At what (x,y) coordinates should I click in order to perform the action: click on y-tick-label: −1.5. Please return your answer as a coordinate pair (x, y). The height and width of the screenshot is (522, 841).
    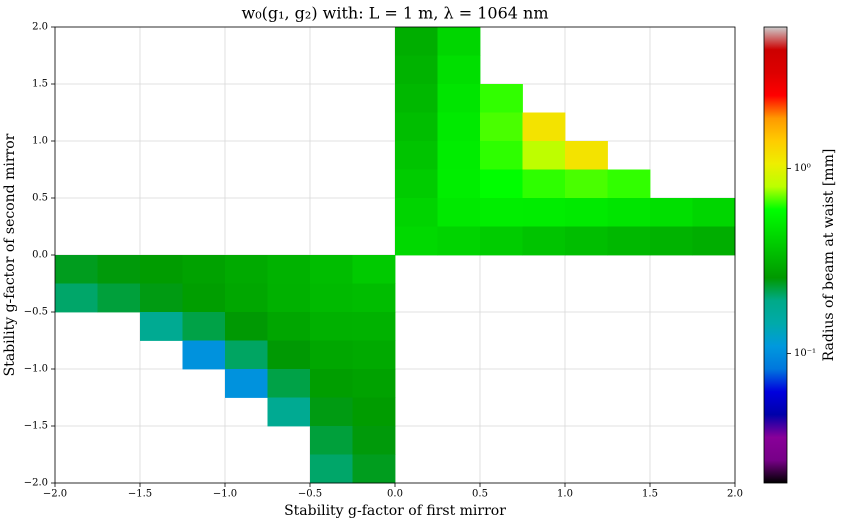
    Looking at the image, I should click on (36, 426).